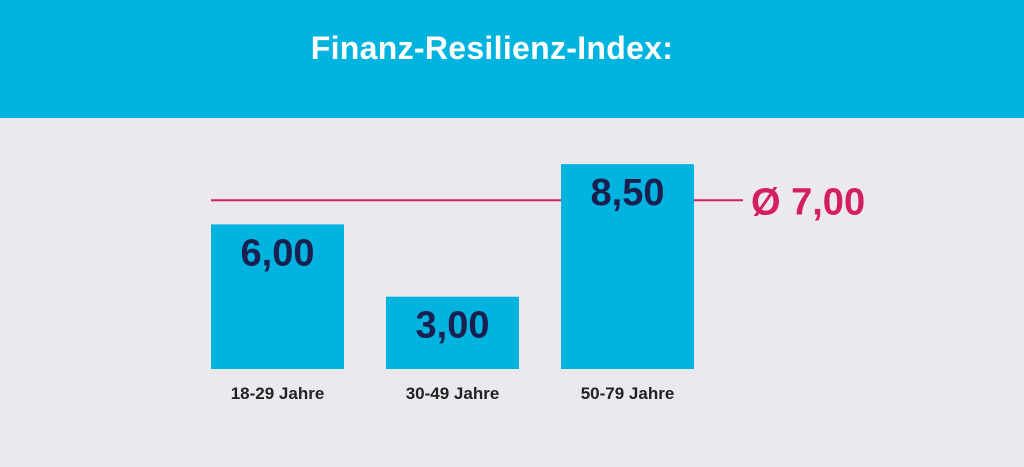 This screenshot has width=1024, height=467. I want to click on category-label: 30-49 Jahre, so click(453, 393).